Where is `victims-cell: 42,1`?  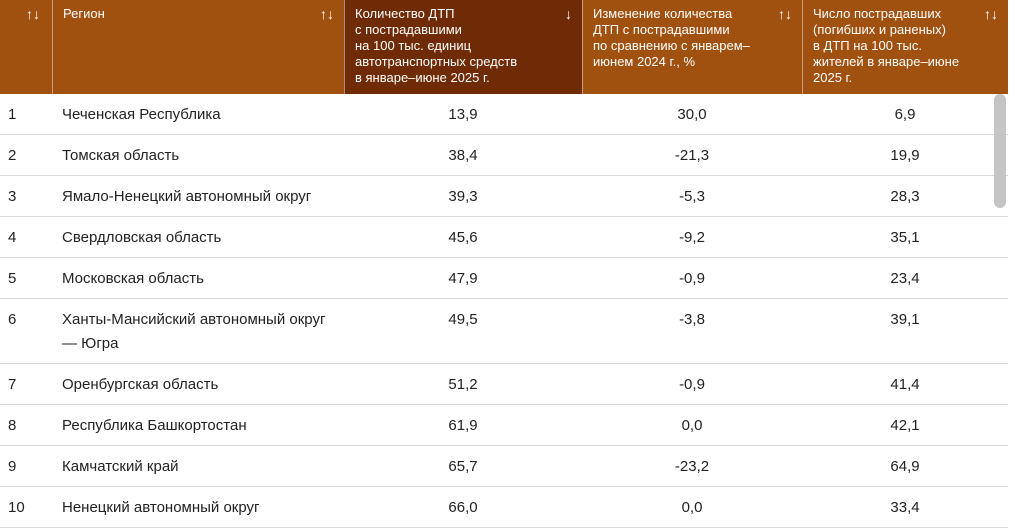
victims-cell: 42,1 is located at coordinates (905, 425).